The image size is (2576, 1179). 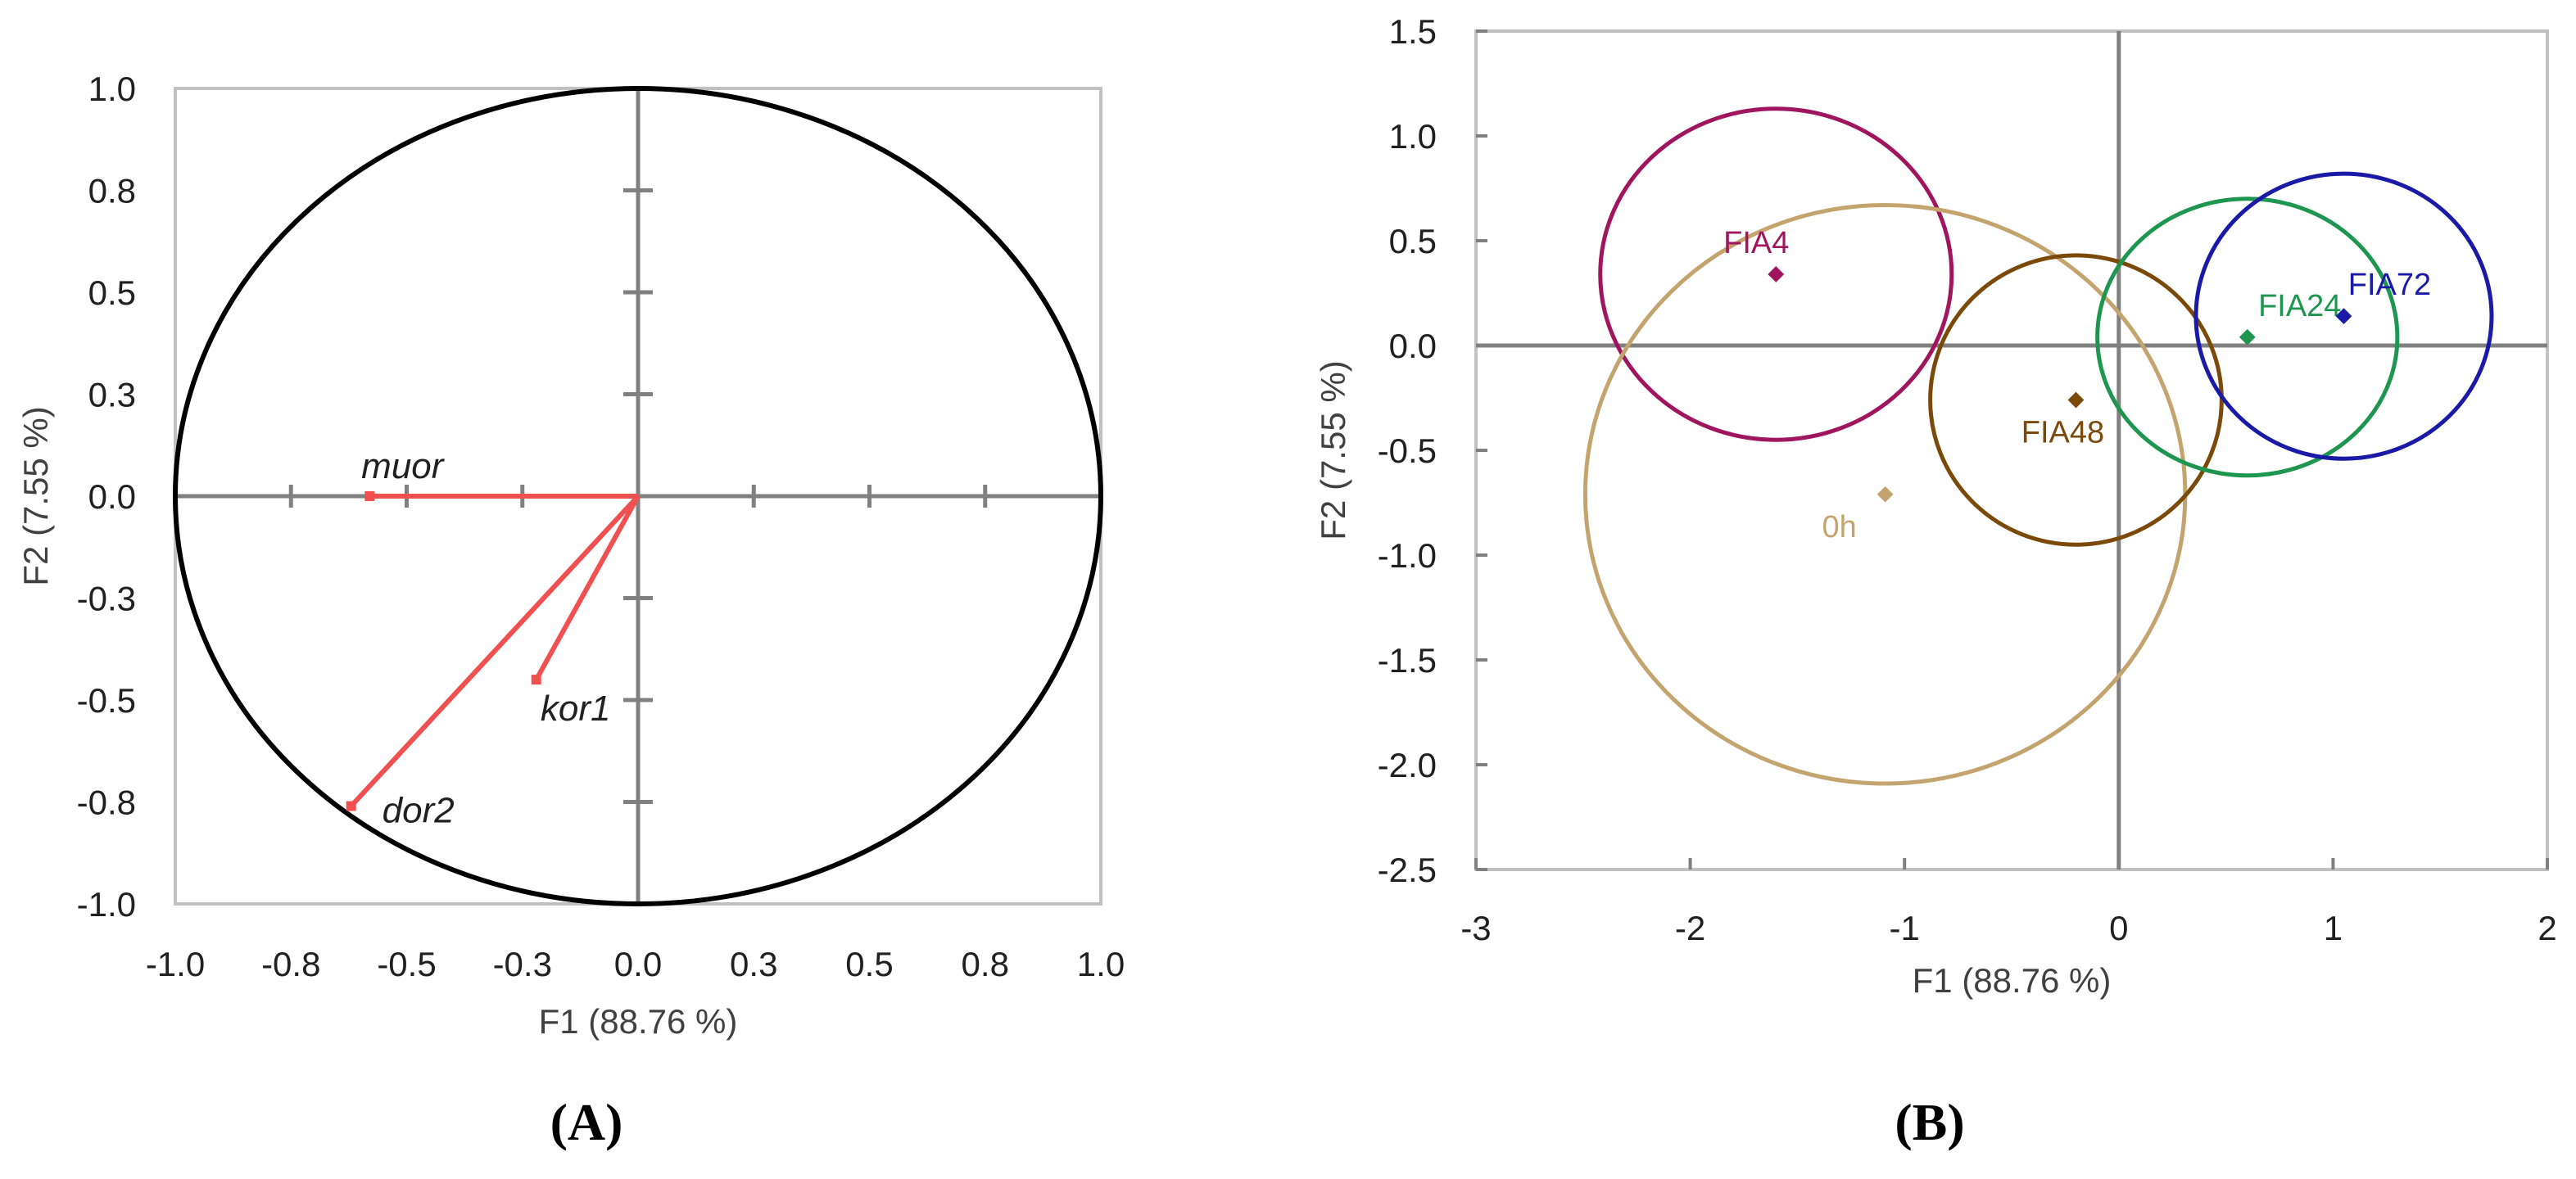 What do you see at coordinates (106, 803) in the screenshot?
I see `panel-a-y-tick-label: -0.8` at bounding box center [106, 803].